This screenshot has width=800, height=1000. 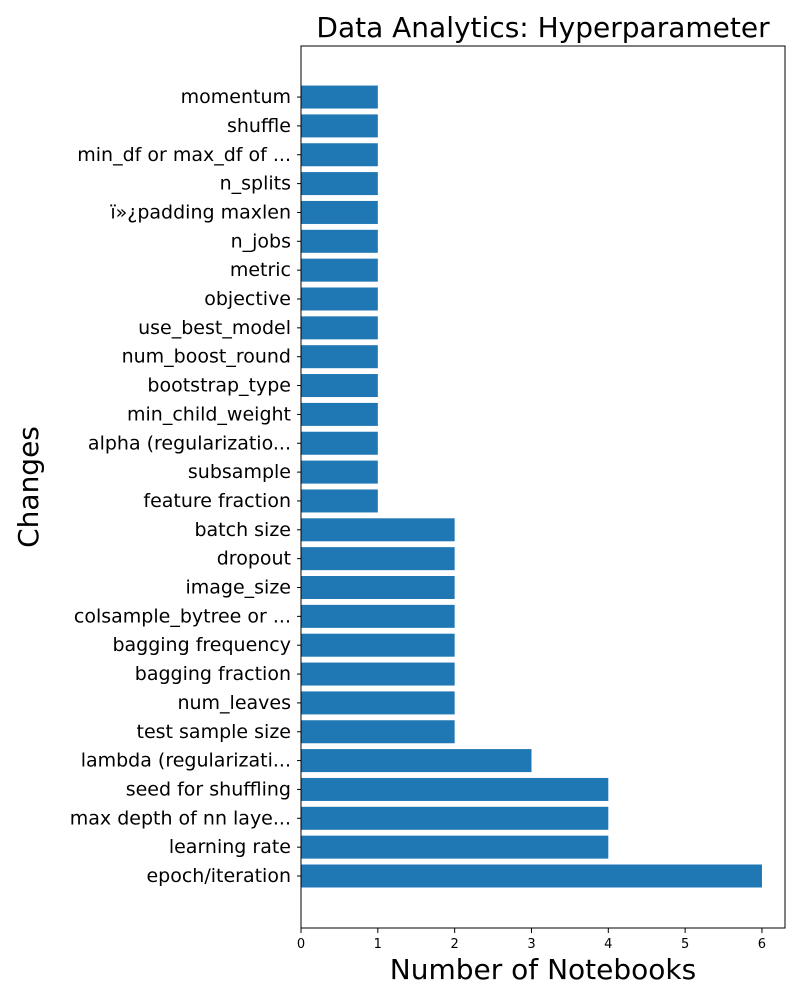 What do you see at coordinates (209, 414) in the screenshot?
I see `category-label: min_child_weight` at bounding box center [209, 414].